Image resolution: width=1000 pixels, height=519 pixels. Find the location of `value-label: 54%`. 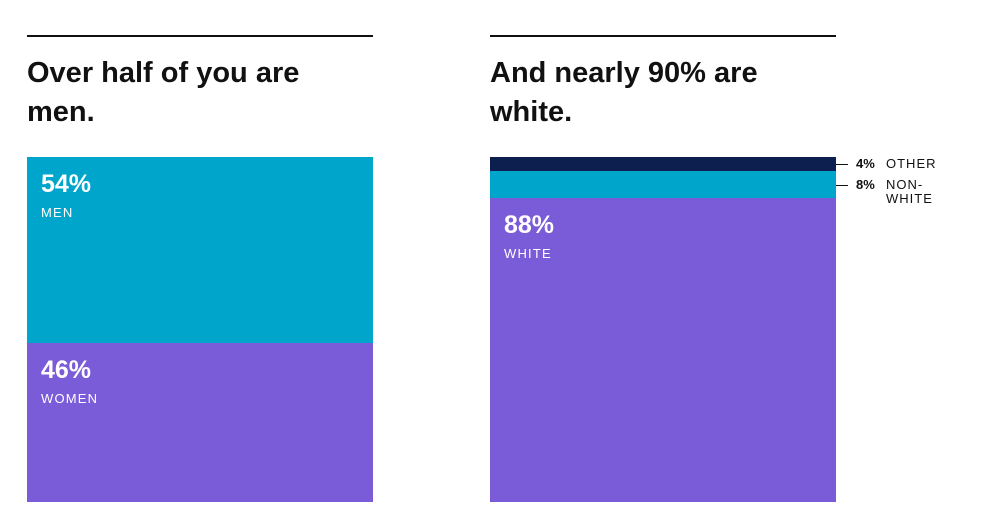

value-label: 54% is located at coordinates (66, 184).